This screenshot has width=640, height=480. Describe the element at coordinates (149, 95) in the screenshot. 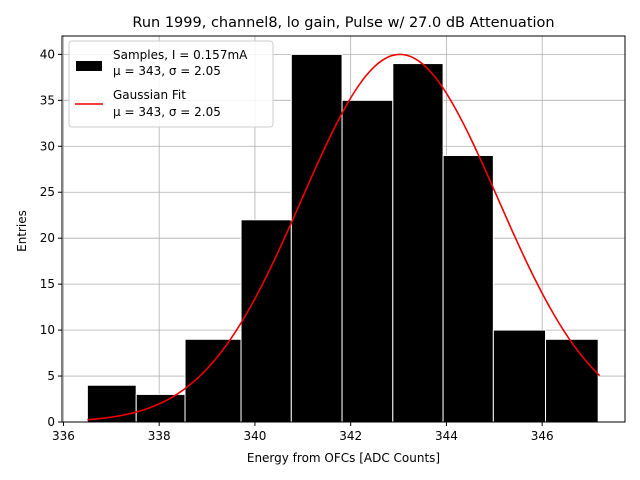

I see `legend-fit-label: Gaussian Fit` at that location.